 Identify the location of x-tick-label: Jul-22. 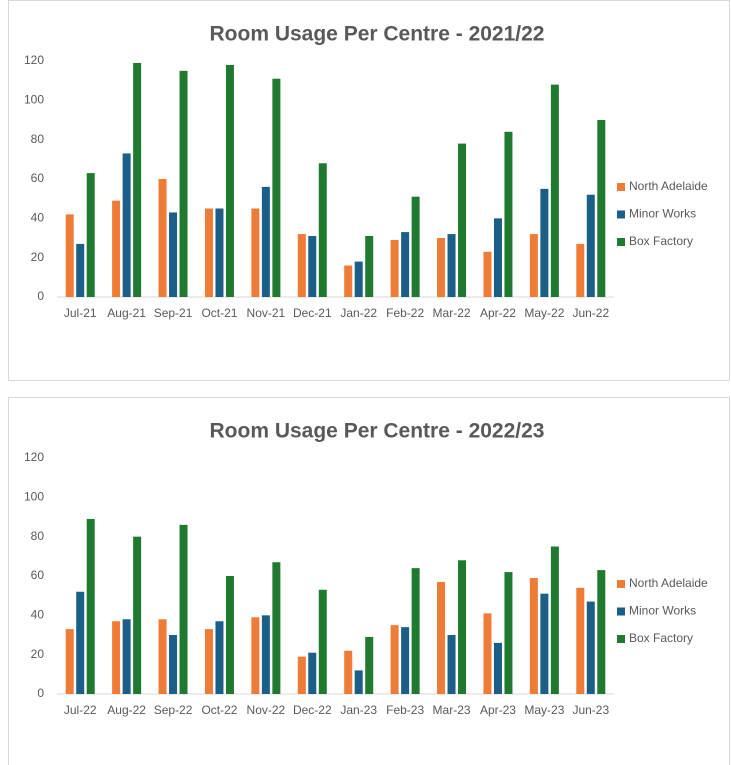
(80, 710).